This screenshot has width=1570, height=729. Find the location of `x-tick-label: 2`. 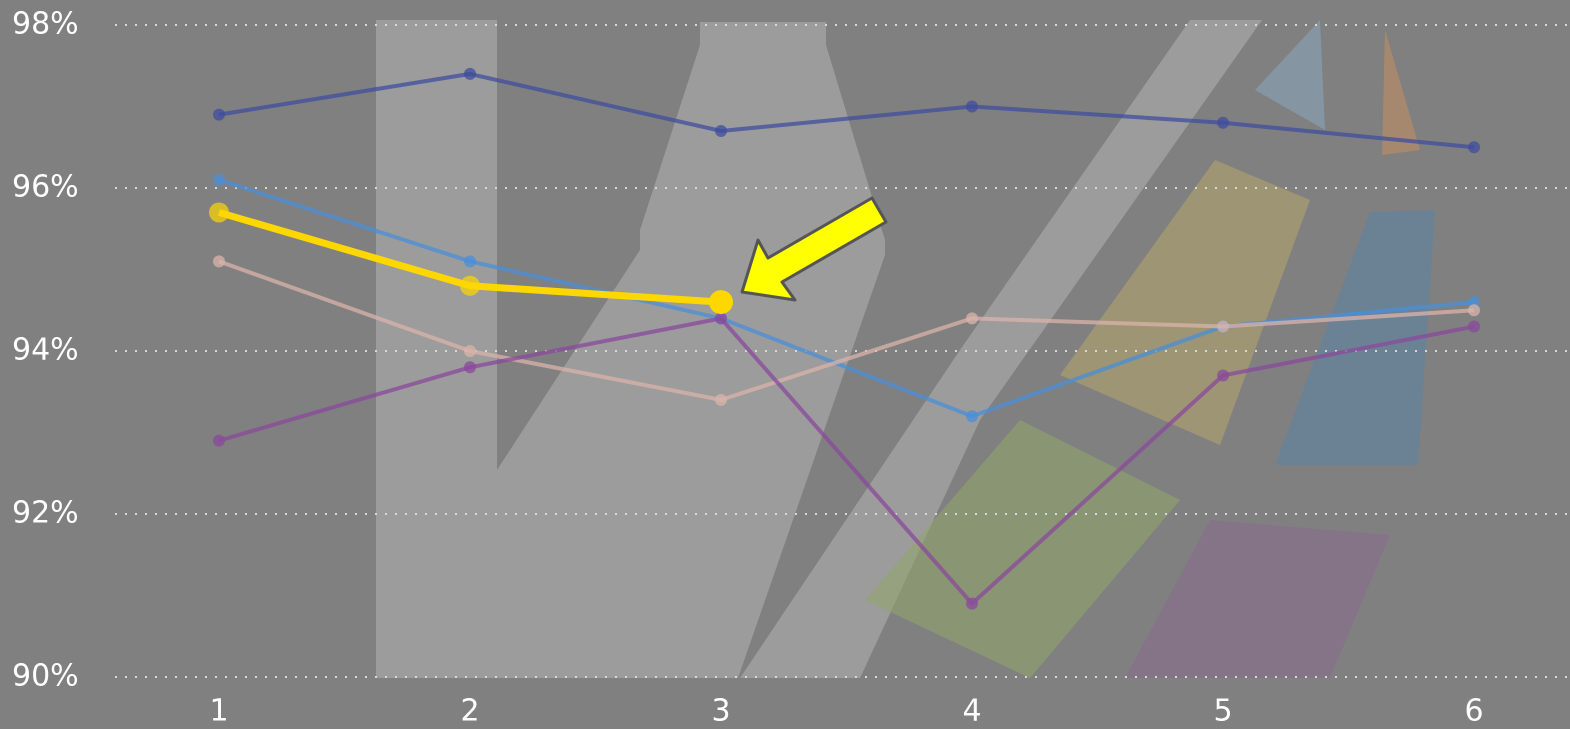

x-tick-label: 2 is located at coordinates (469, 711).